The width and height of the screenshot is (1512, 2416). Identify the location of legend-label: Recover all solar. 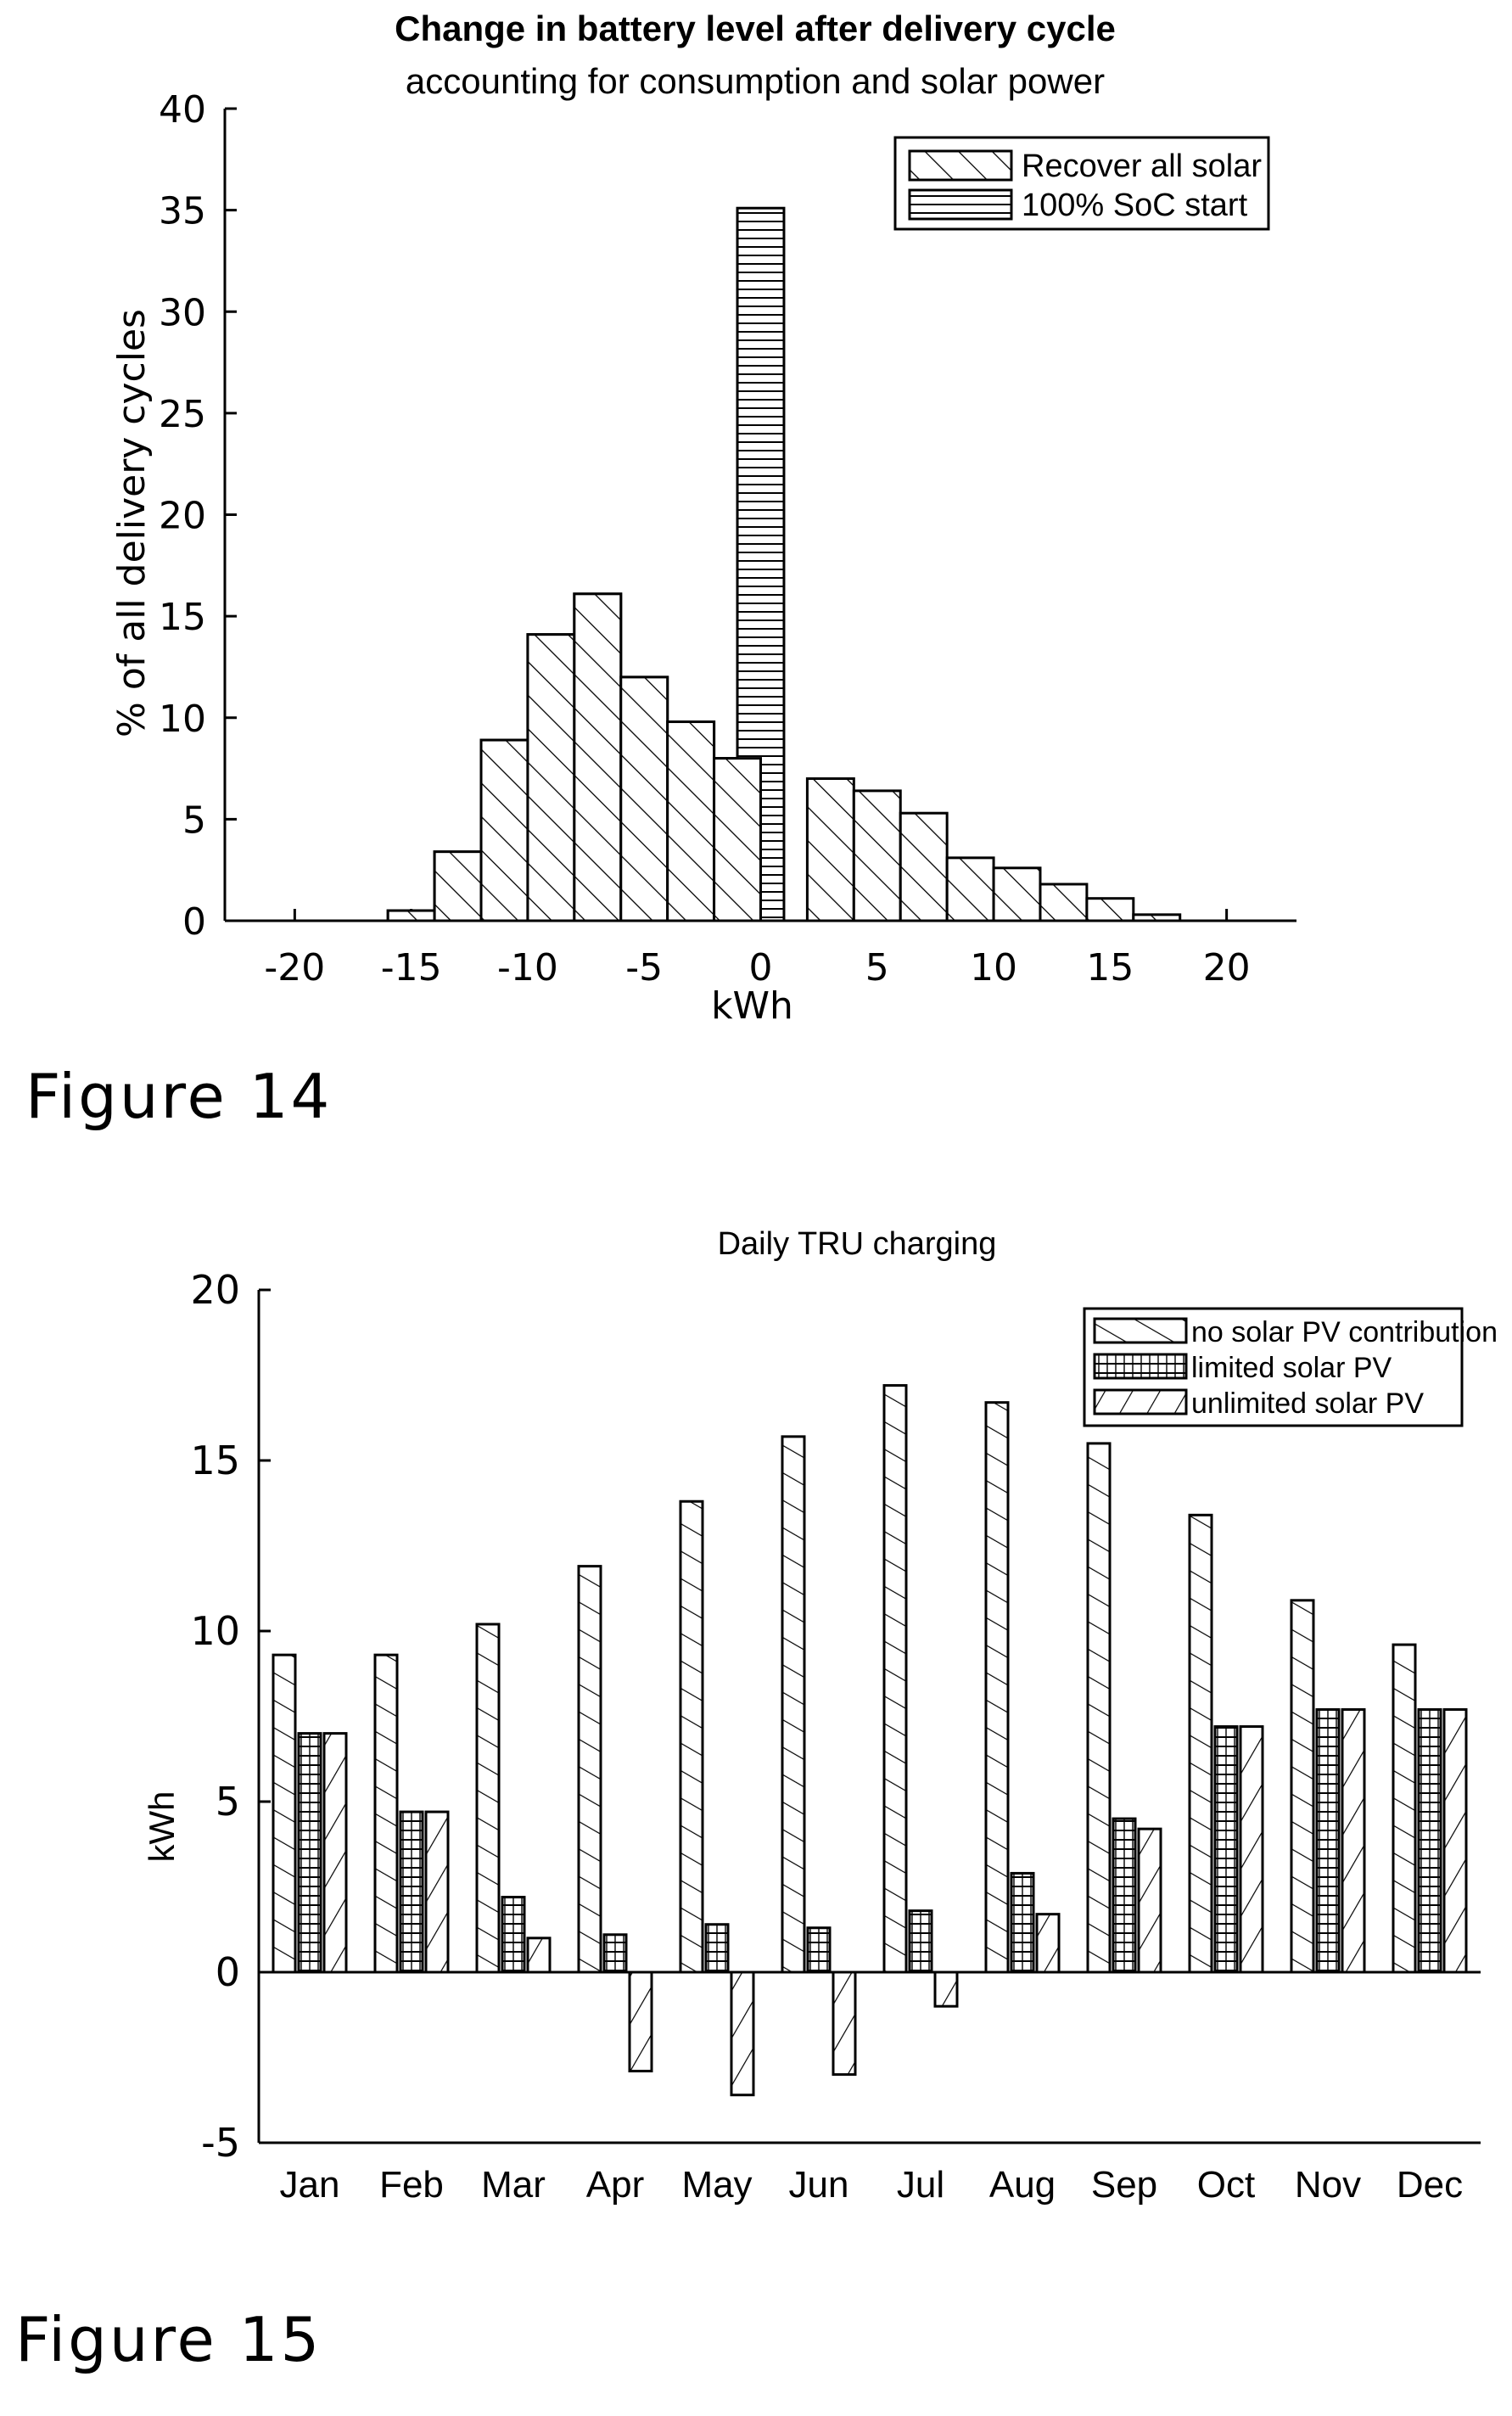
(1142, 166).